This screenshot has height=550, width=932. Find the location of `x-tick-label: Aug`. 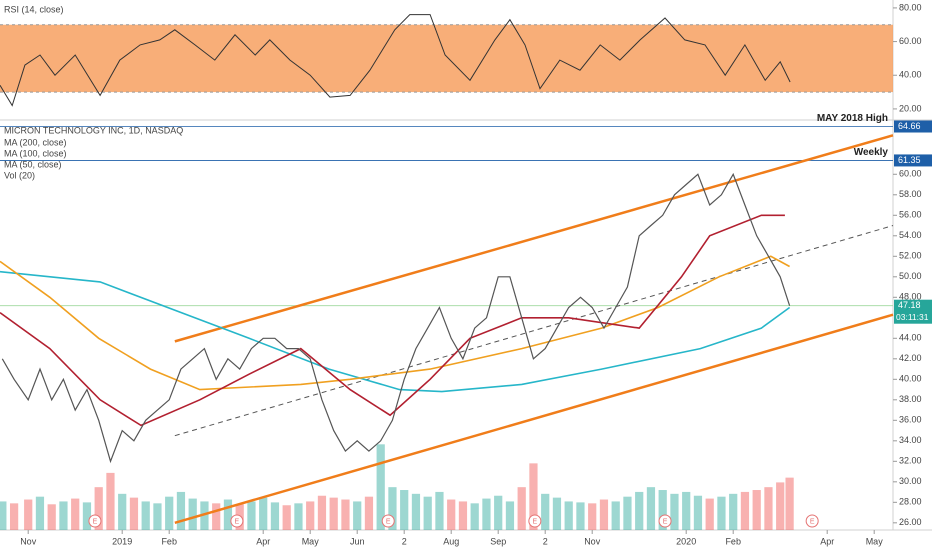

x-tick-label: Aug is located at coordinates (451, 541).